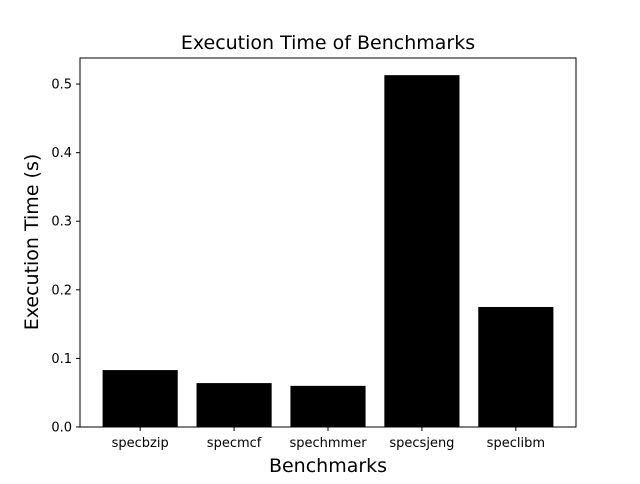  What do you see at coordinates (328, 443) in the screenshot?
I see `x-tick-label: spechmmer` at bounding box center [328, 443].